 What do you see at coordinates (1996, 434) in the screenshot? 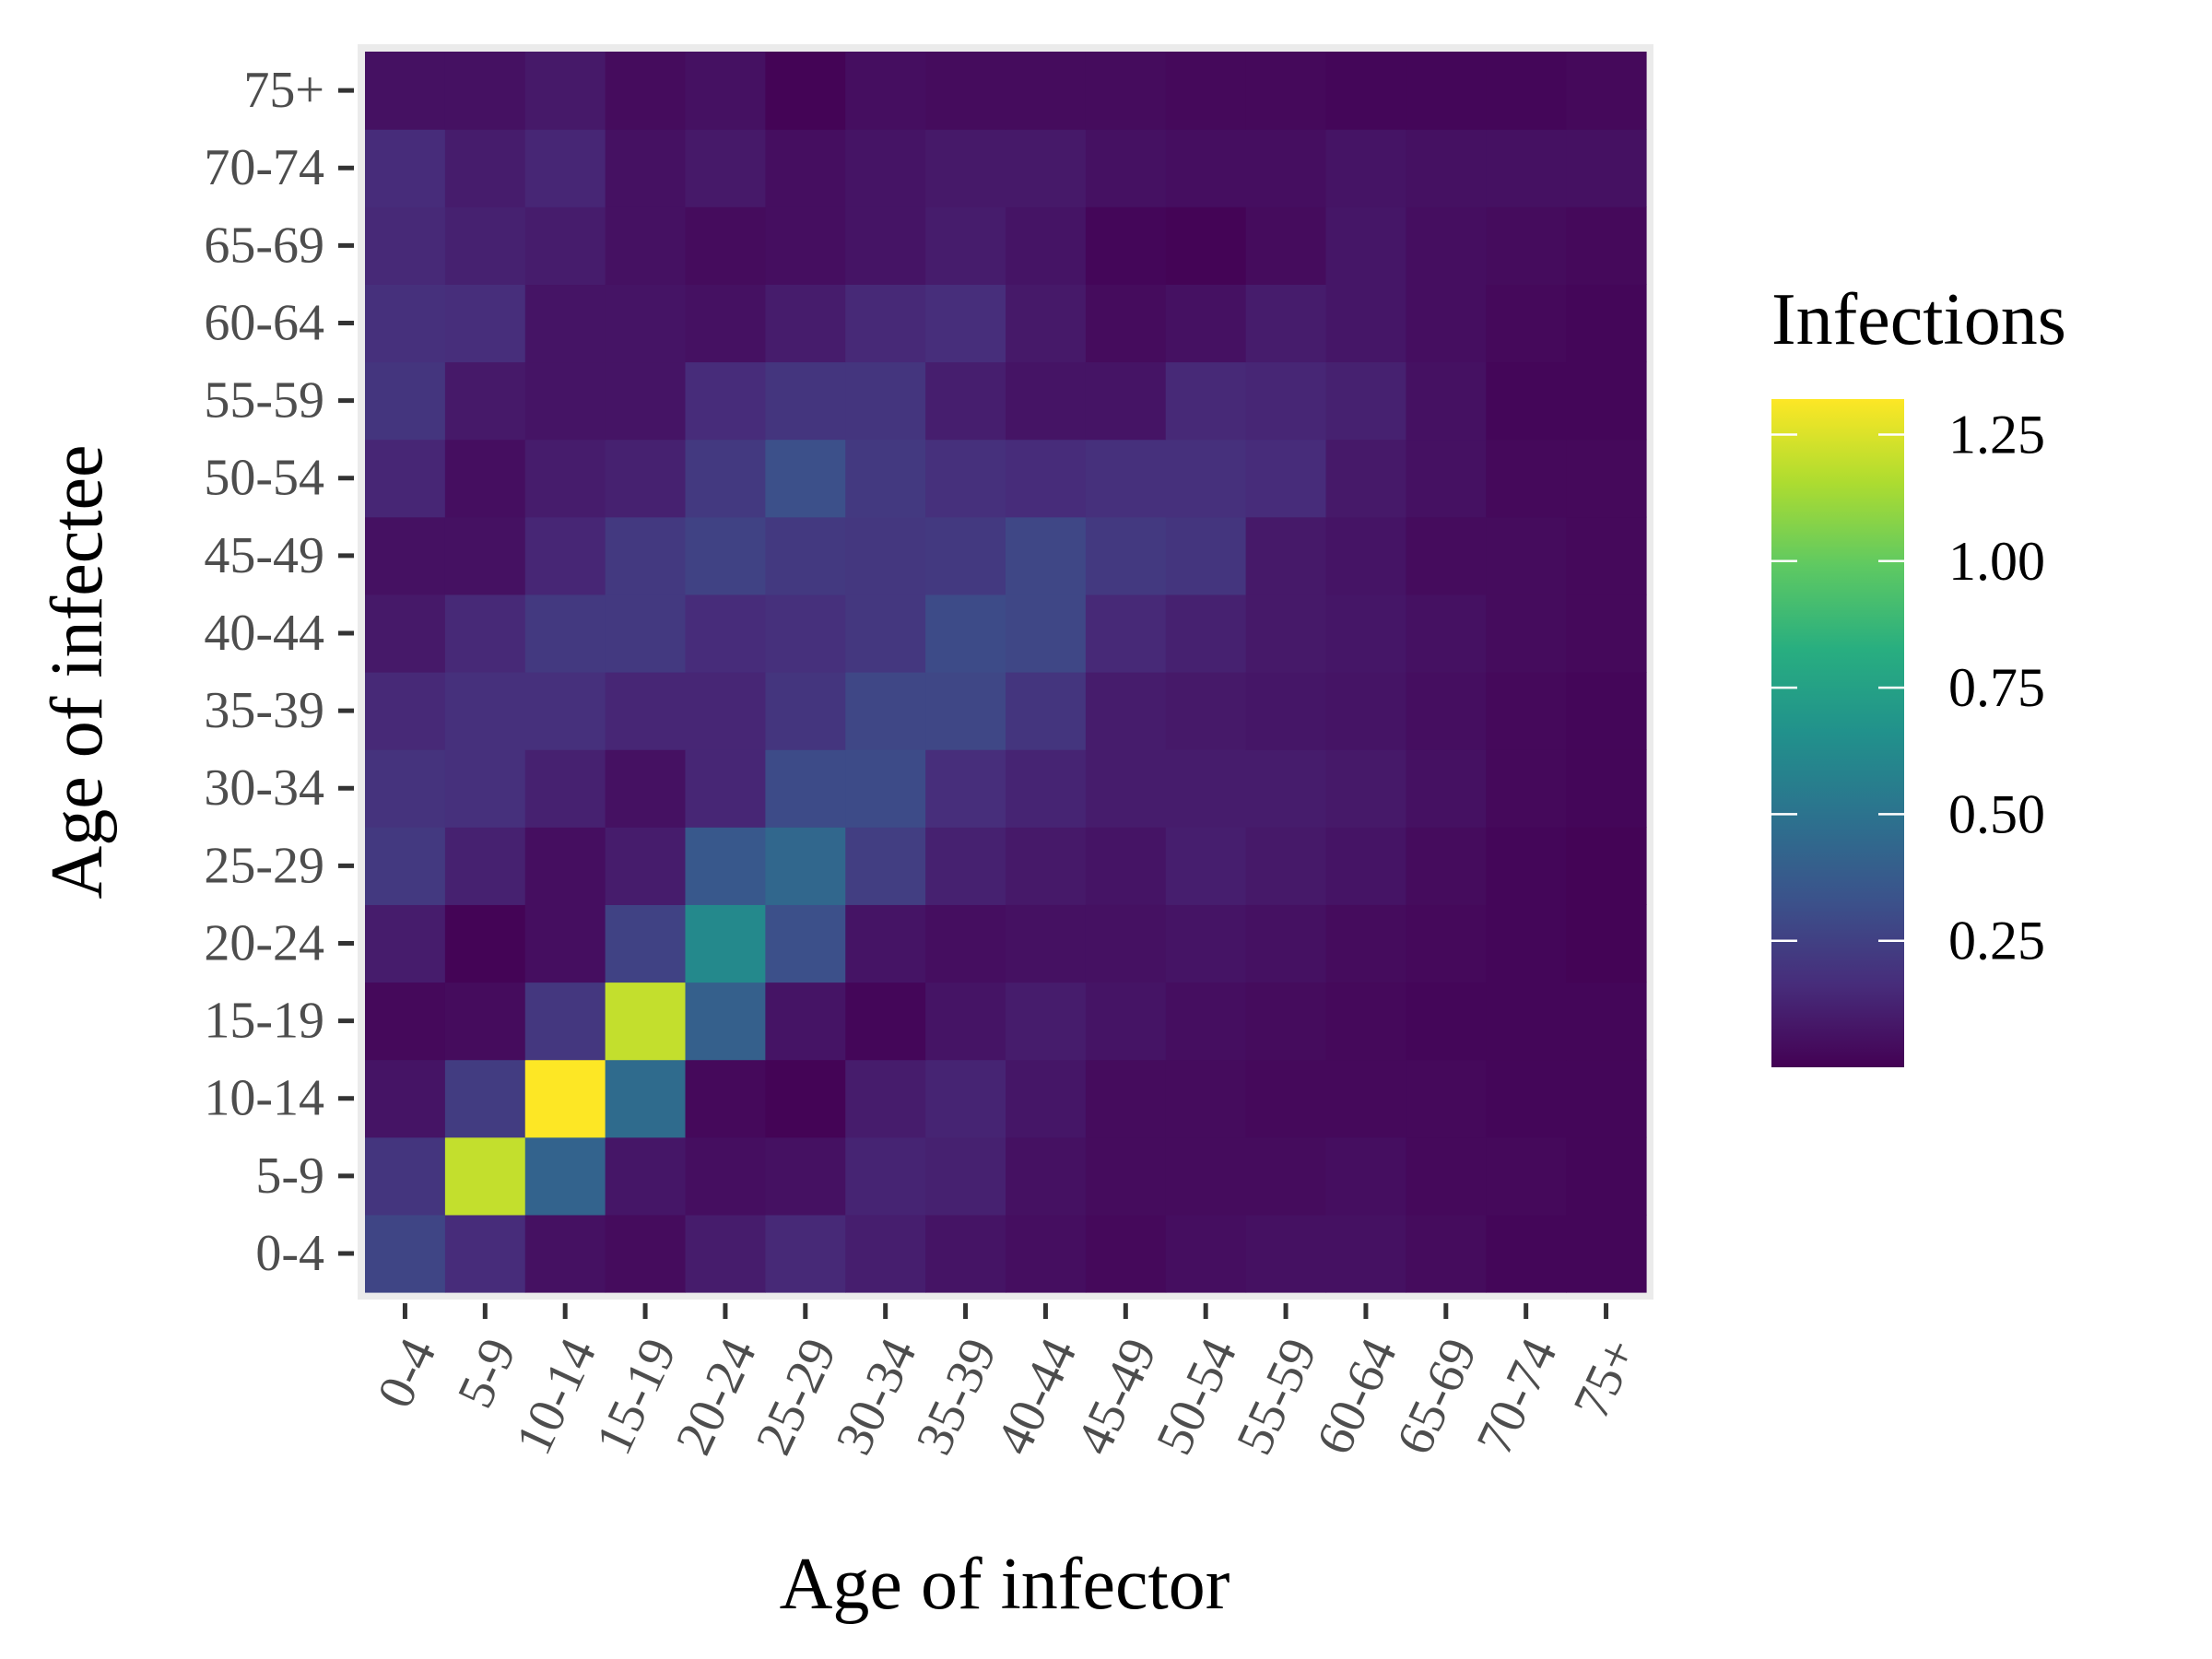
I see `legend-tick-label: 1.25` at bounding box center [1996, 434].